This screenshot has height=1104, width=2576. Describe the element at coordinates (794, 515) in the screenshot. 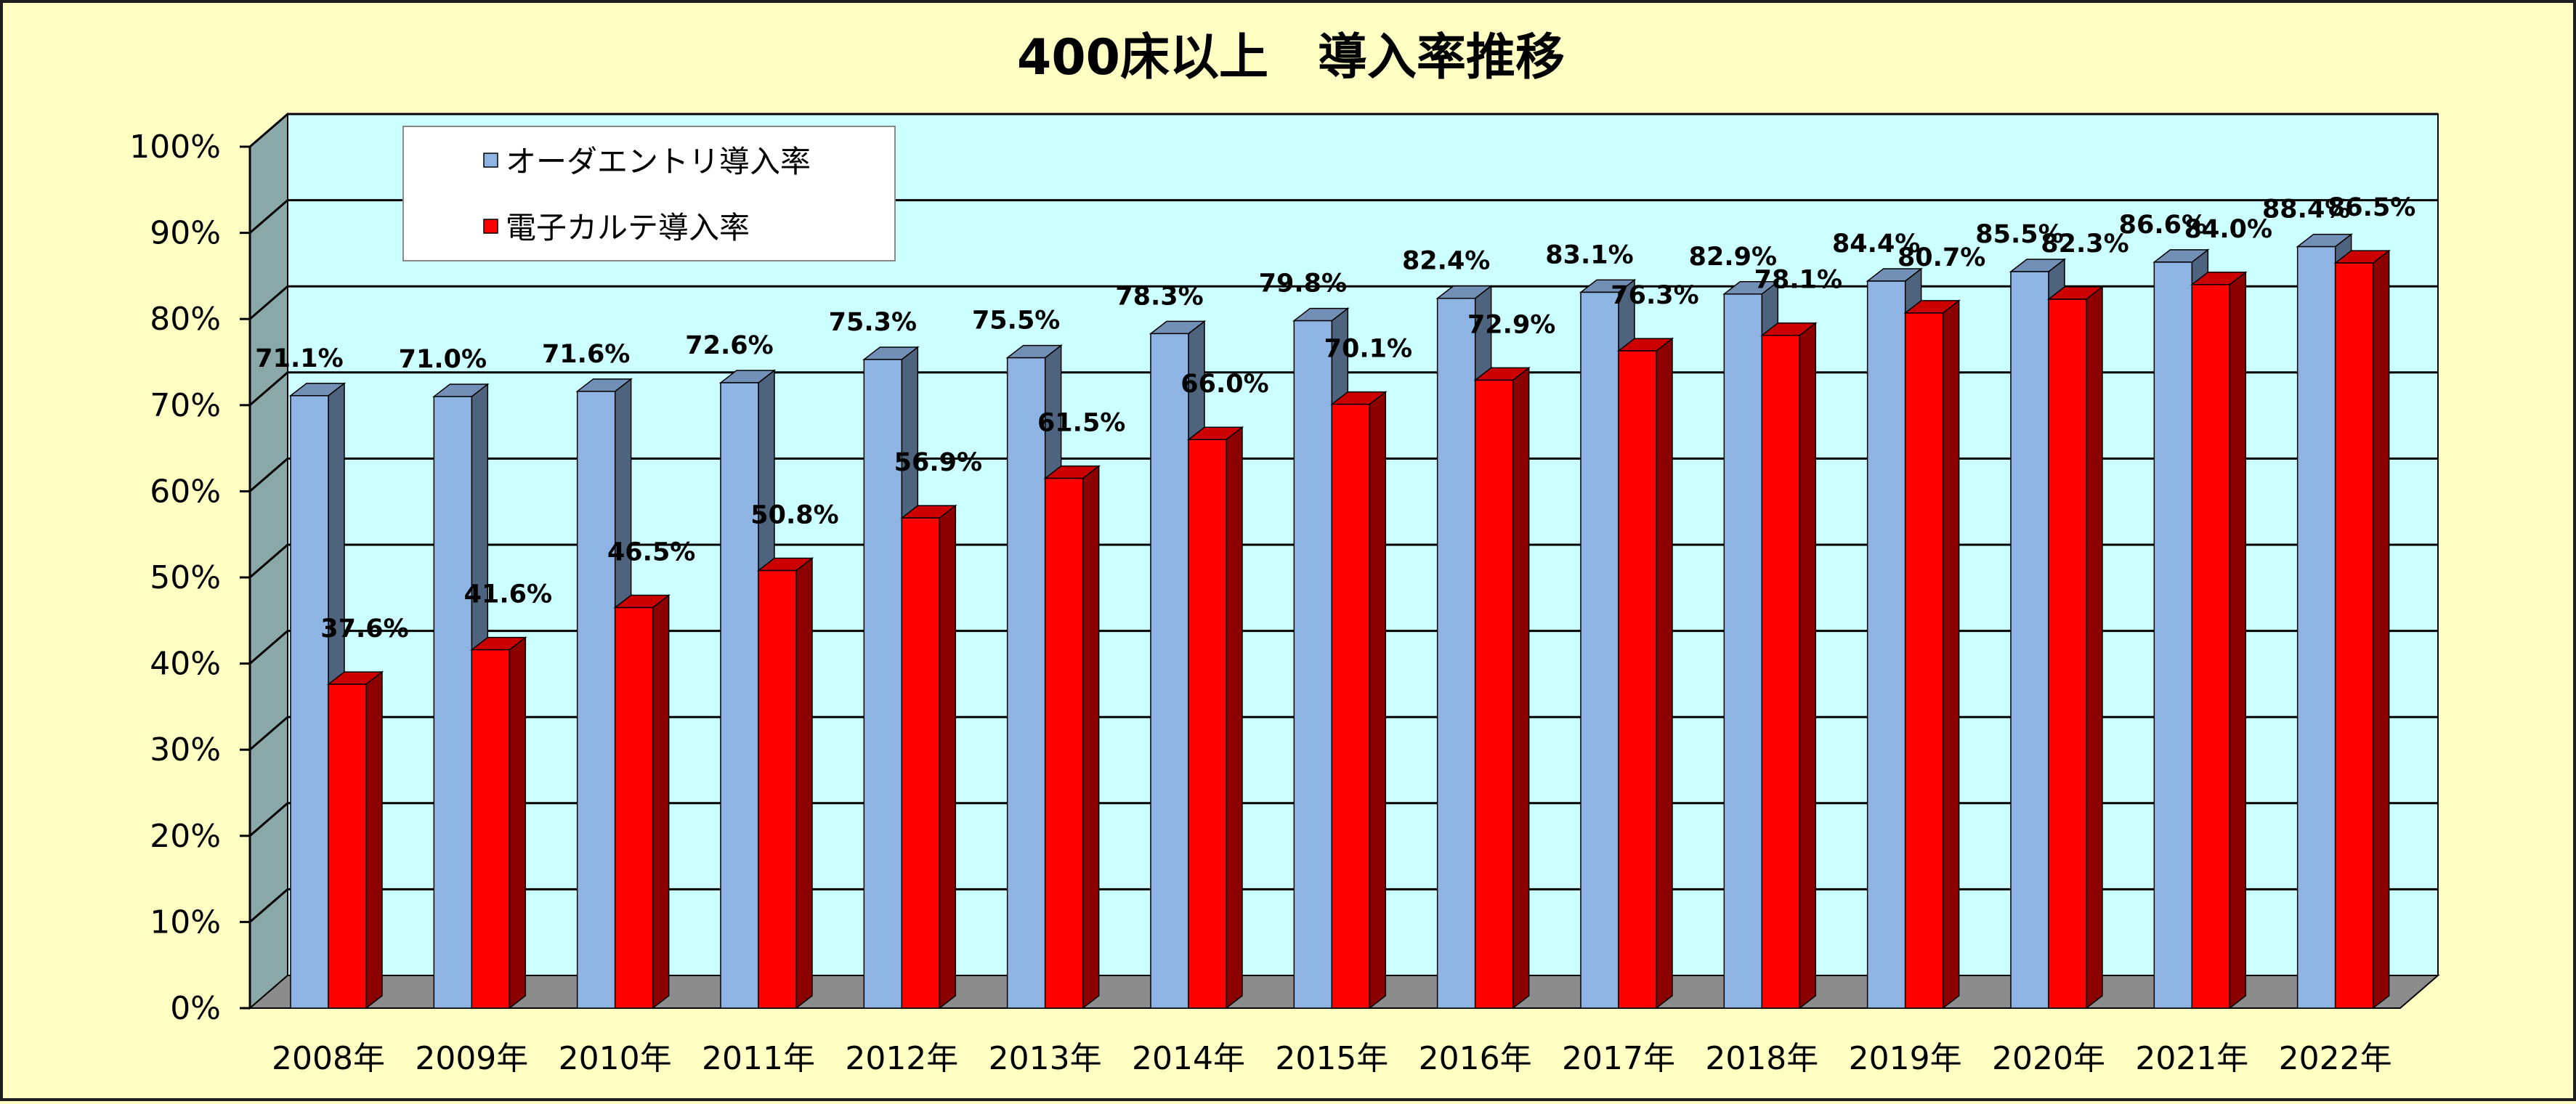

I see `data-label: 50.8%` at that location.